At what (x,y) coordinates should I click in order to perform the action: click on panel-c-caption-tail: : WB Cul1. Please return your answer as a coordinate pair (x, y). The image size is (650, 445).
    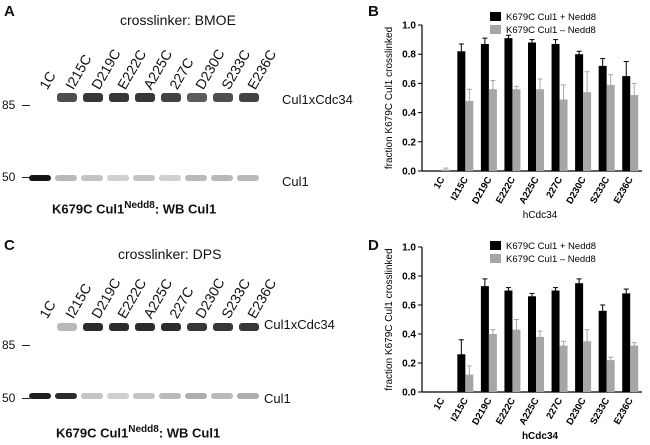
    Looking at the image, I should click on (189, 433).